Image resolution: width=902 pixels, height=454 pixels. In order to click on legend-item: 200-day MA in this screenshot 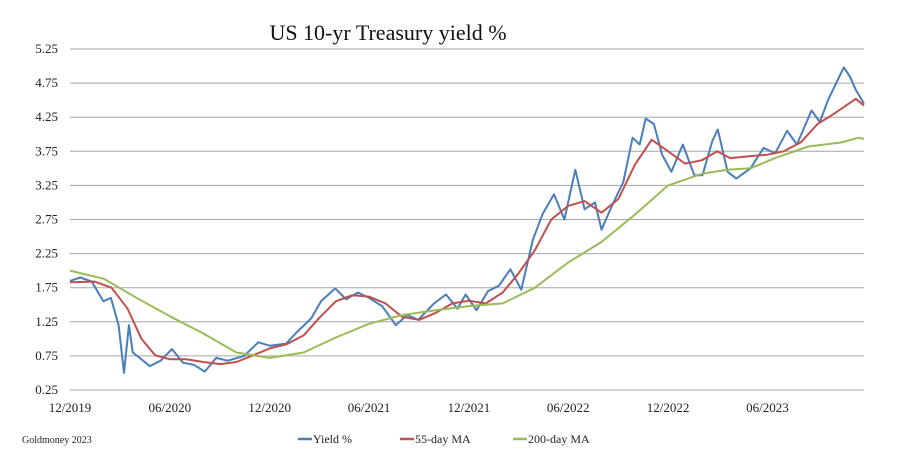, I will do `click(551, 439)`.